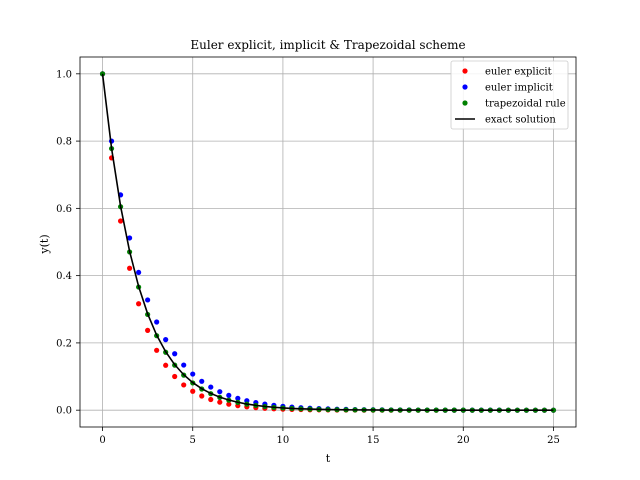  I want to click on y-tick-label: 0.2, so click(64, 343).